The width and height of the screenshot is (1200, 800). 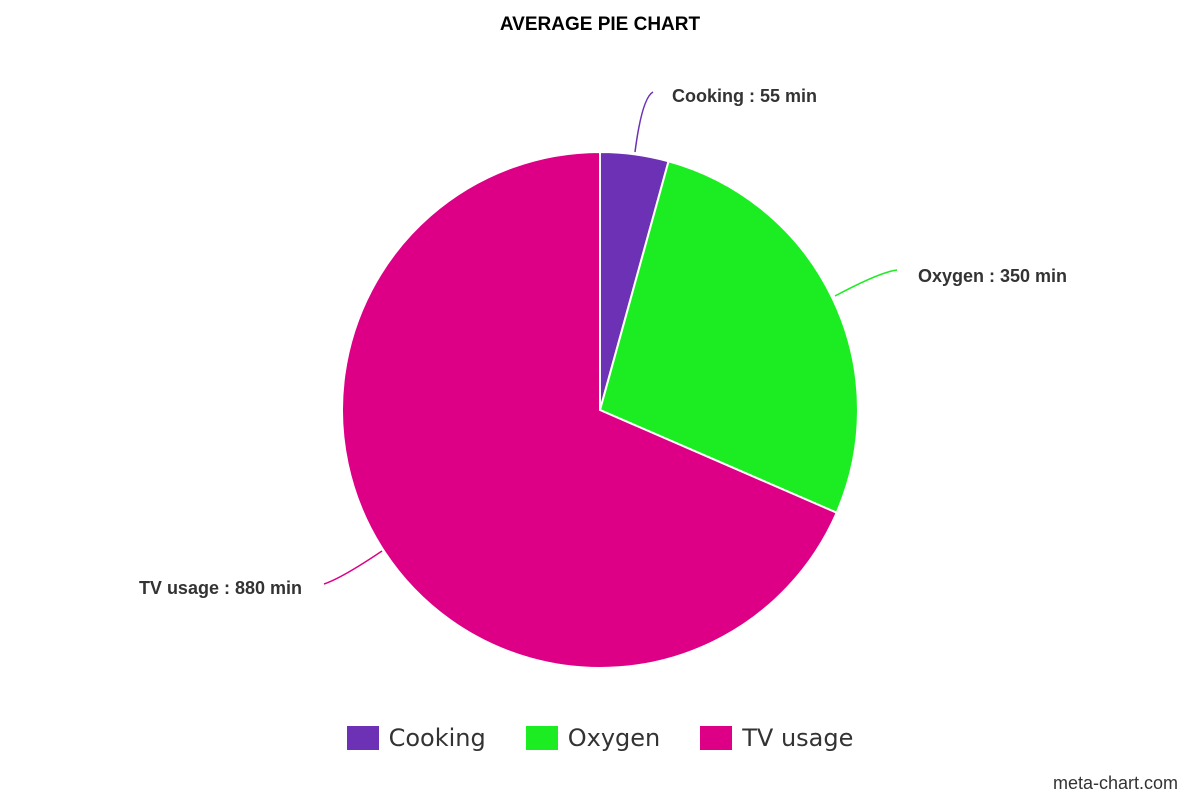 What do you see at coordinates (353, 567) in the screenshot?
I see `connector-tv-usage` at bounding box center [353, 567].